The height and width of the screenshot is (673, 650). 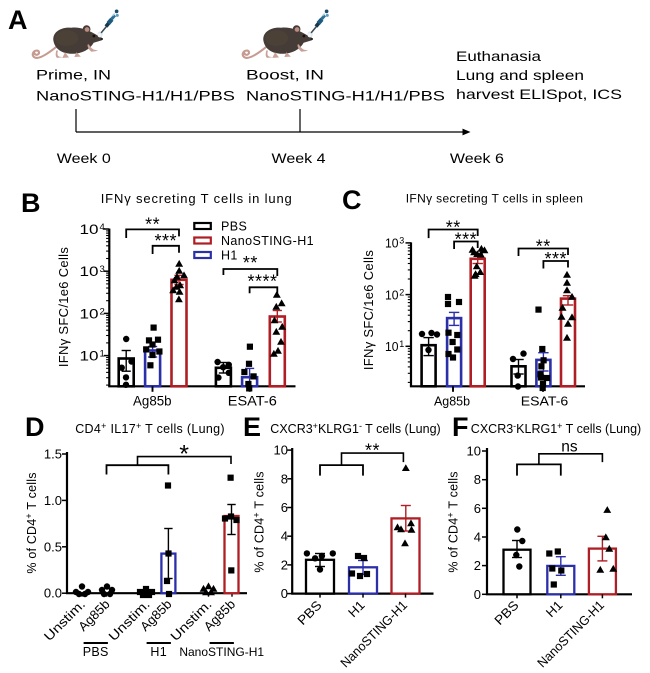 I want to click on svg-text: Week 4, so click(x=299, y=158).